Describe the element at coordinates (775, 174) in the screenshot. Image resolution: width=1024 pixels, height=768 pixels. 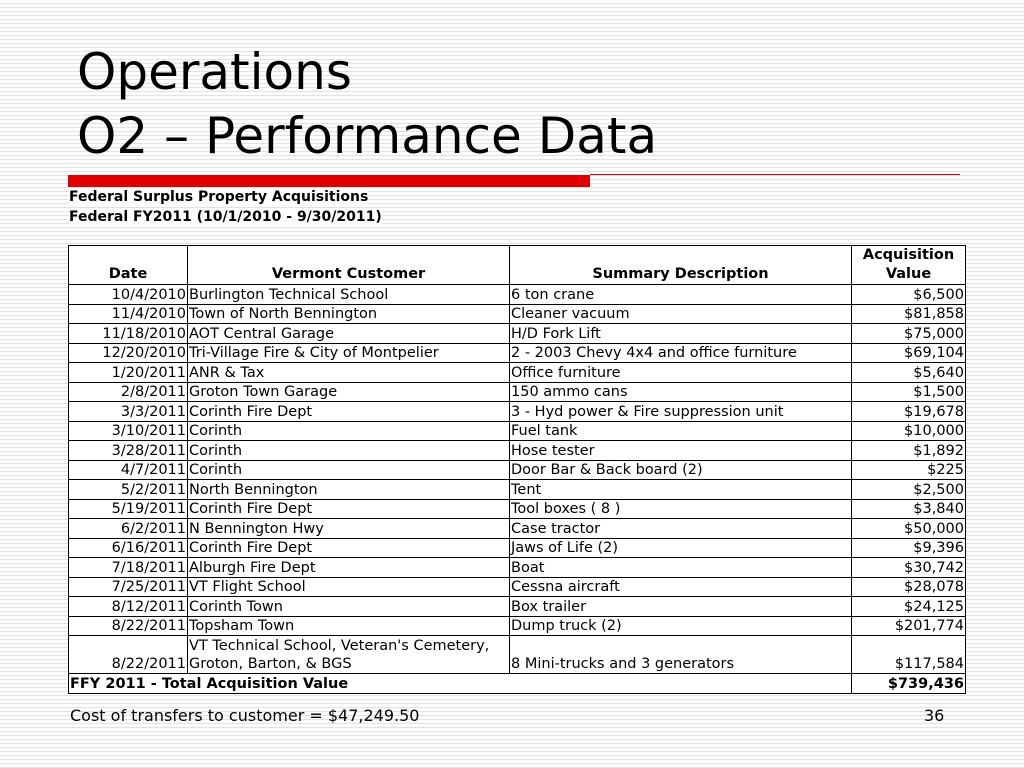
I see `title-underline-thin-line` at that location.